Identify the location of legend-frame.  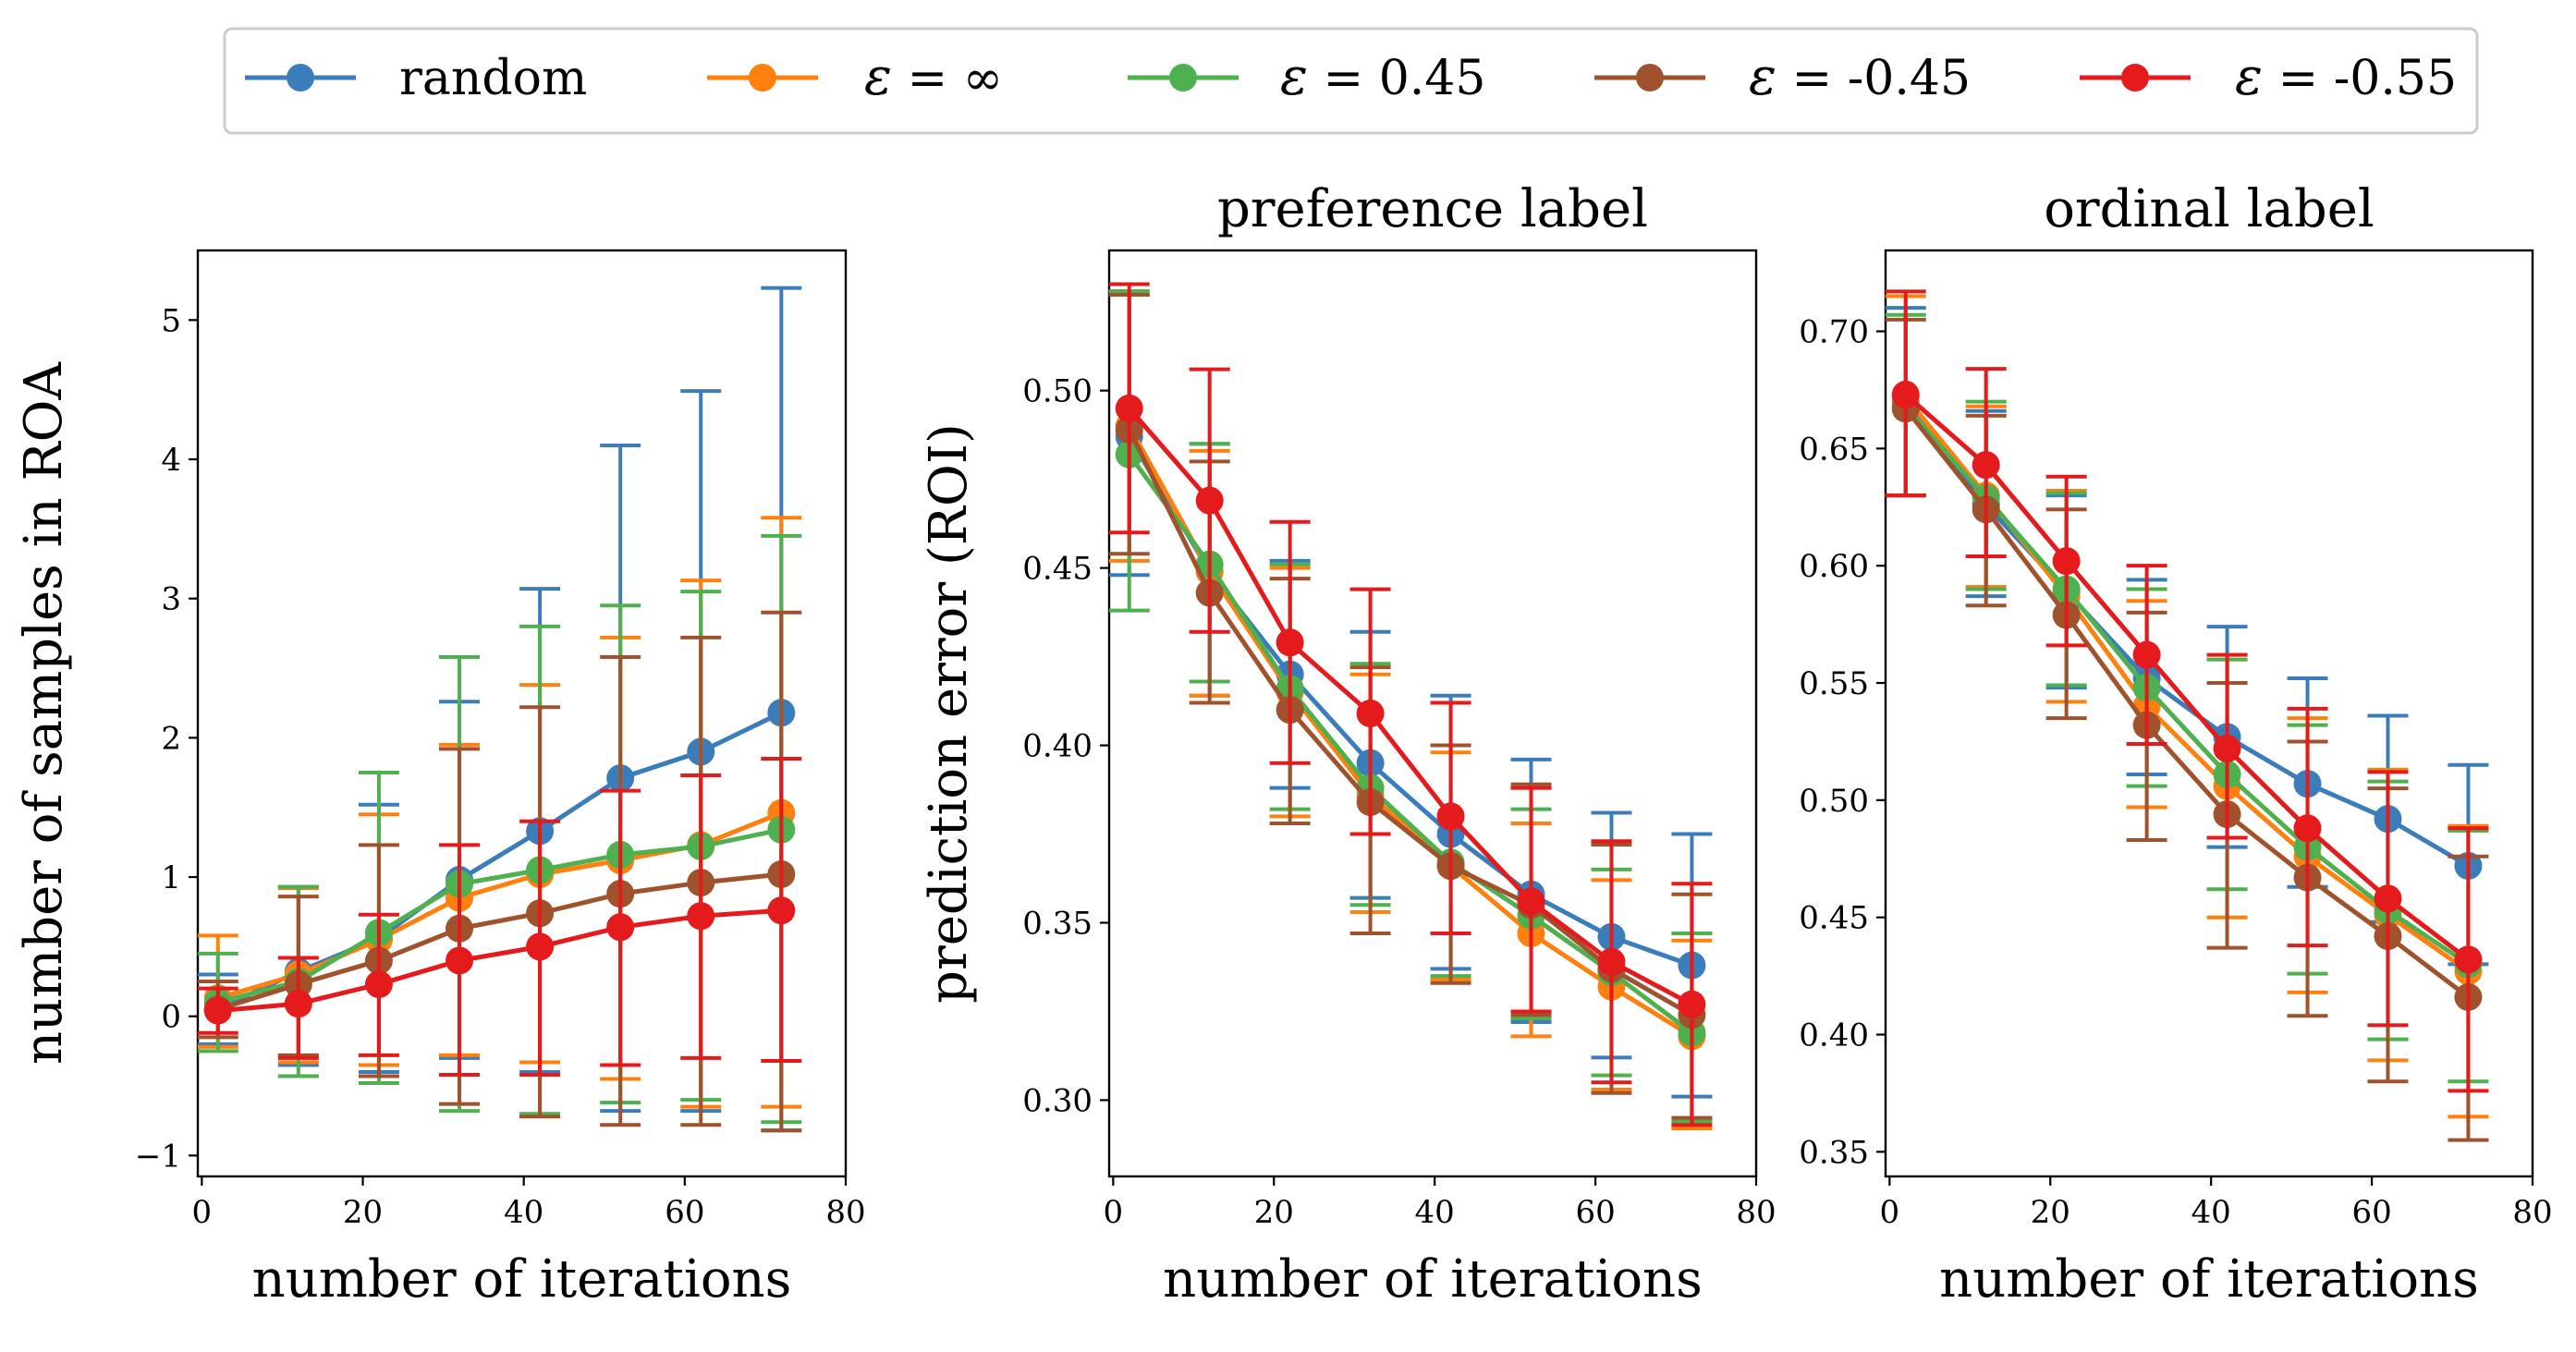
(1351, 81).